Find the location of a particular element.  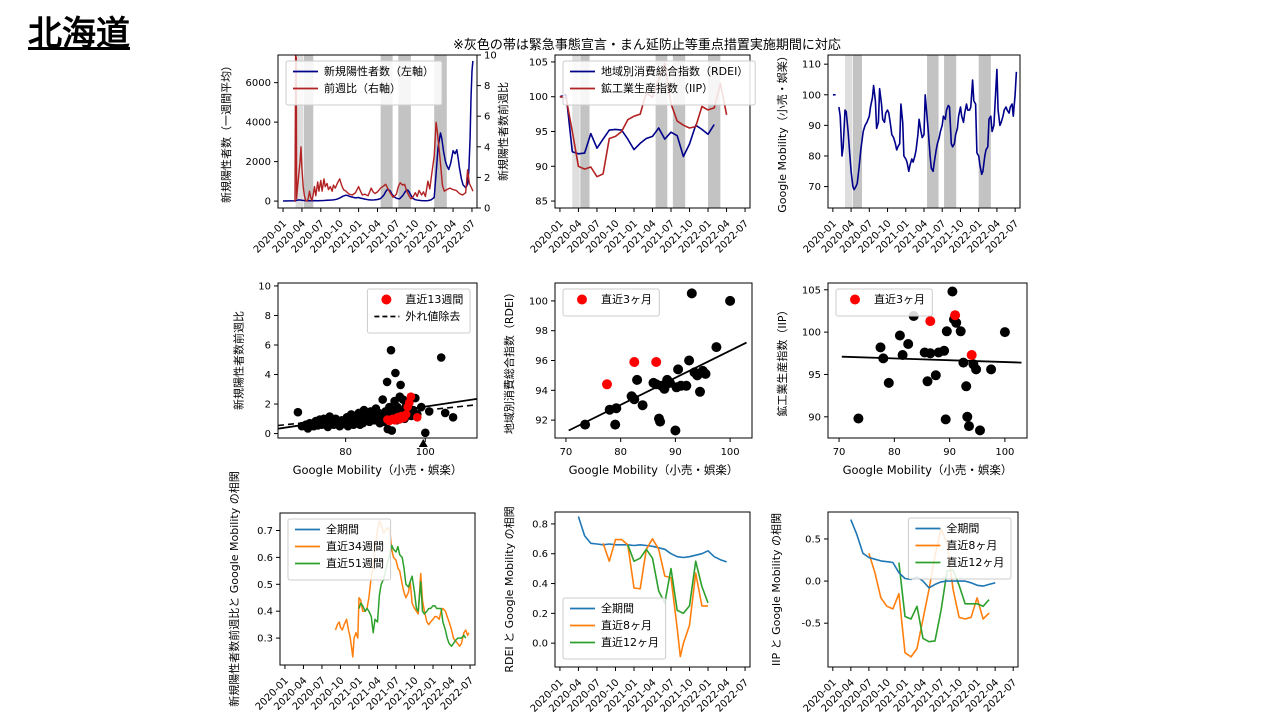

legend-label: 直近8ヶ月 is located at coordinates (971, 545).